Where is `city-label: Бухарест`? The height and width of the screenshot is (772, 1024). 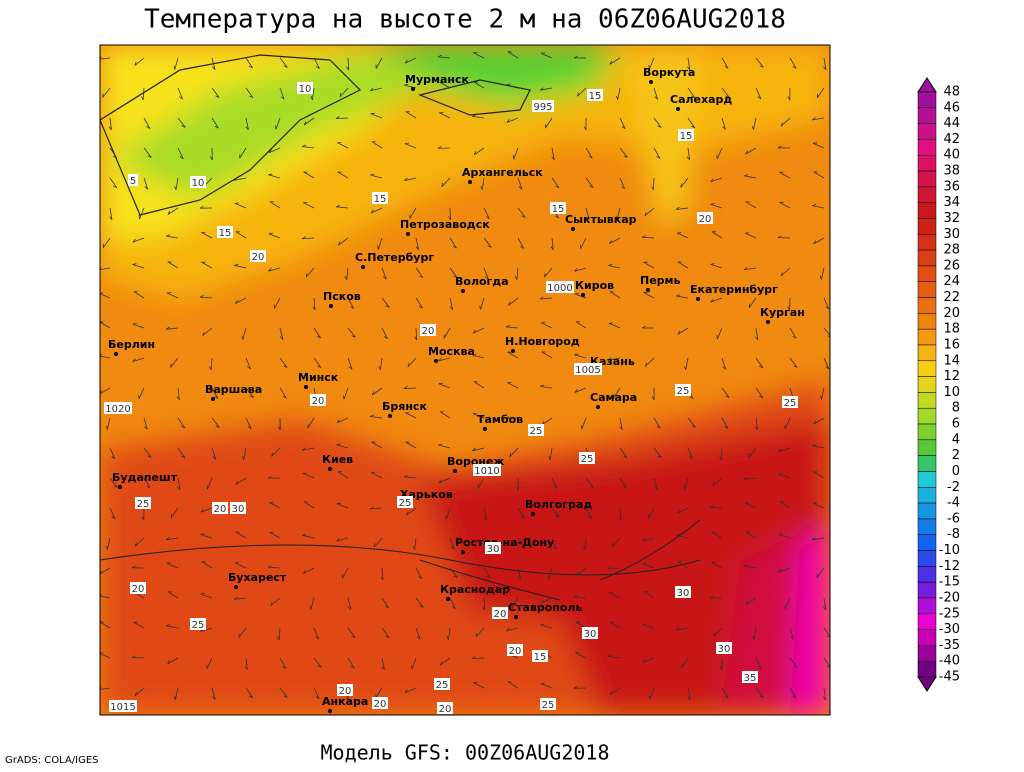
city-label: Бухарест is located at coordinates (257, 577).